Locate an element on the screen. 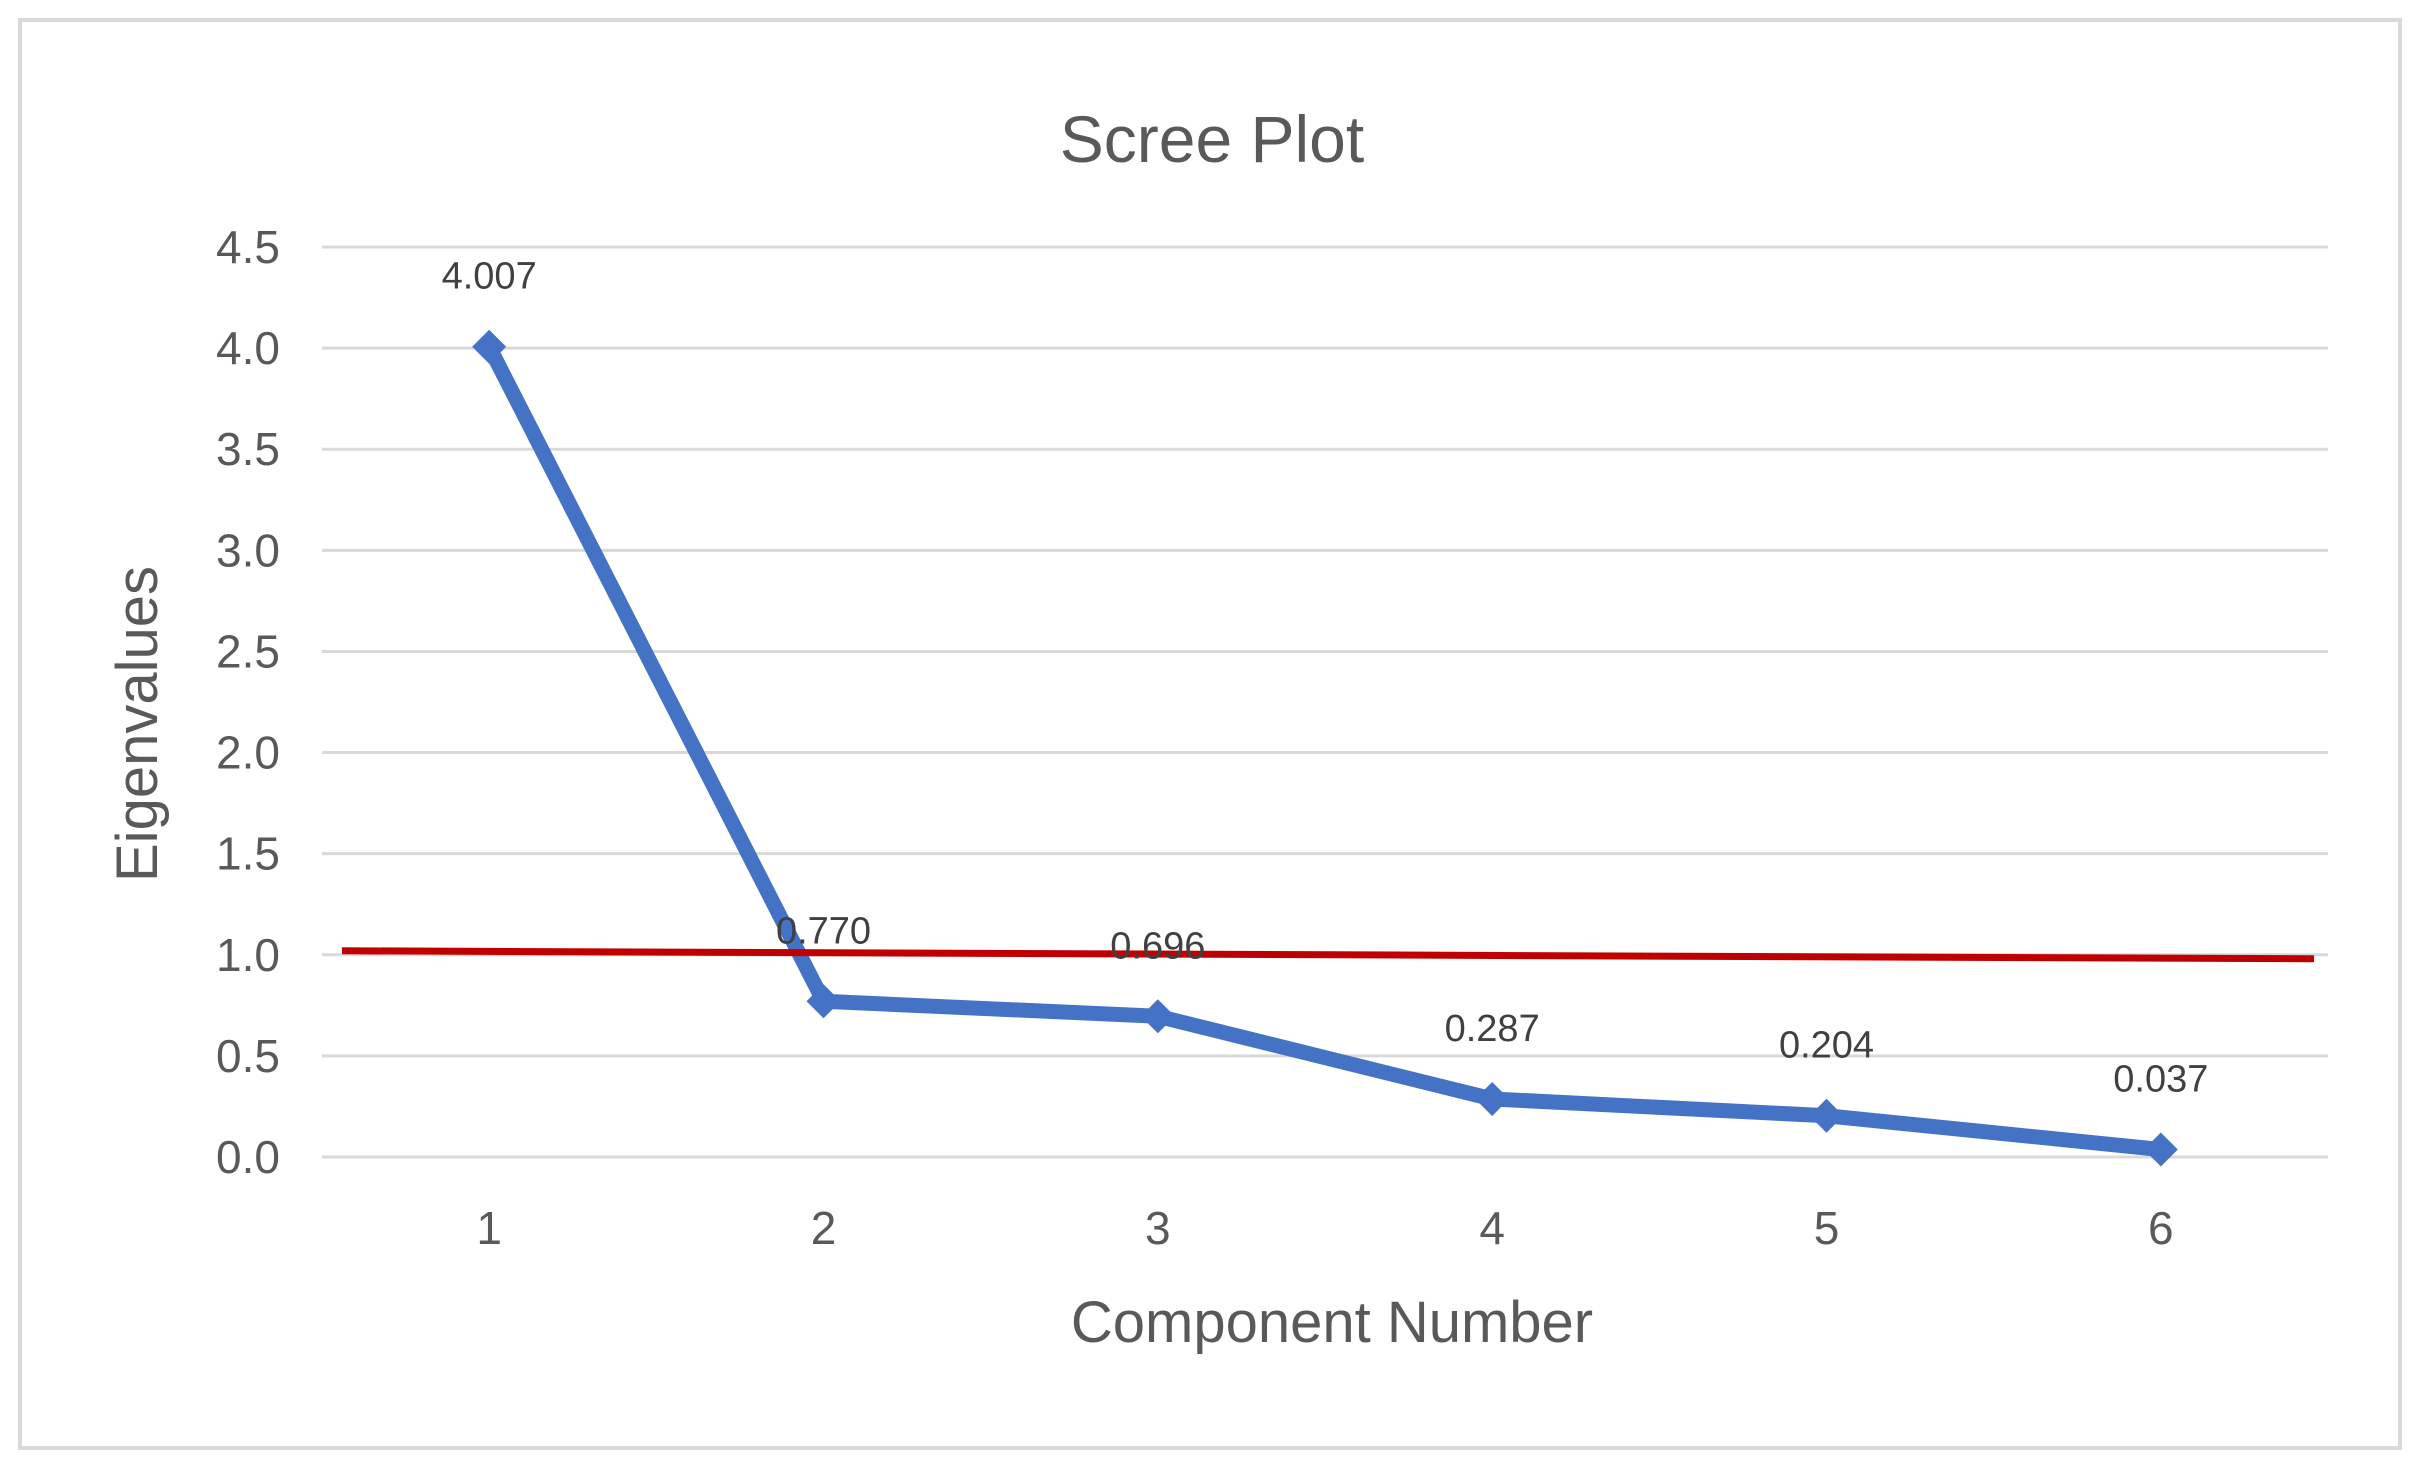  y-tick-label: 4.0 is located at coordinates (248, 348).